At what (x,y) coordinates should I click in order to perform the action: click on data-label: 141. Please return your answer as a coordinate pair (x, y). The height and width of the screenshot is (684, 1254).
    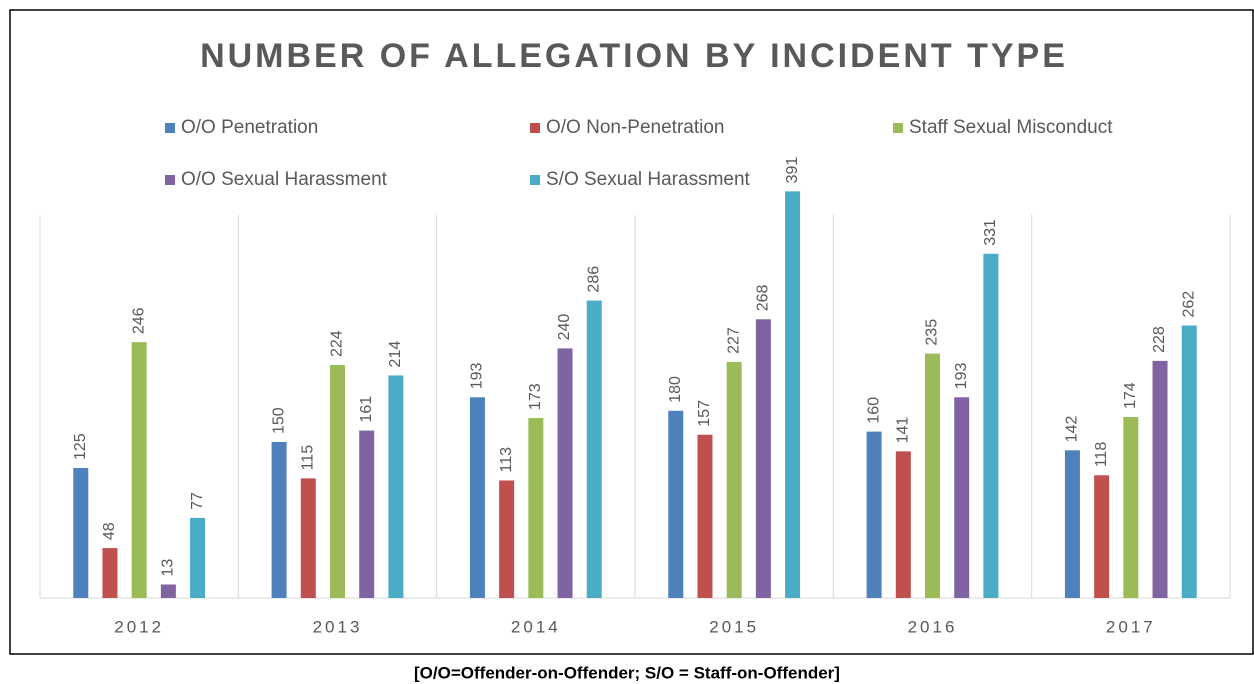
    Looking at the image, I should click on (903, 430).